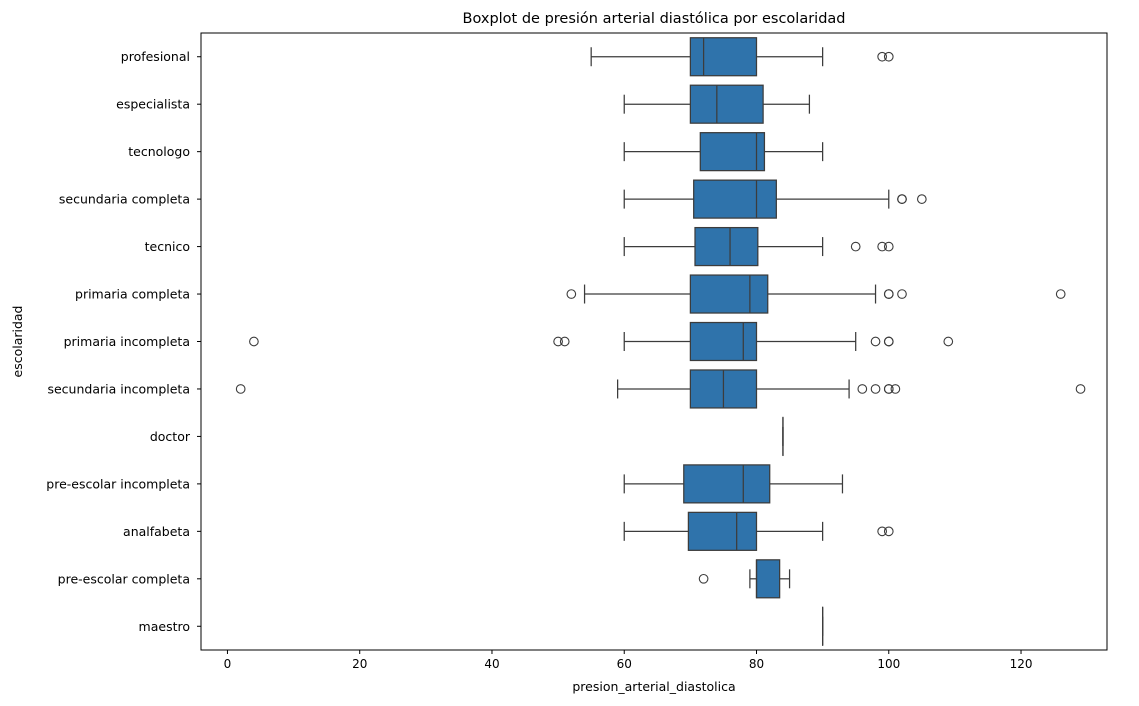 The image size is (1139, 706). Describe the element at coordinates (127, 341) in the screenshot. I see `y-tick-label: primaria incompleta` at that location.